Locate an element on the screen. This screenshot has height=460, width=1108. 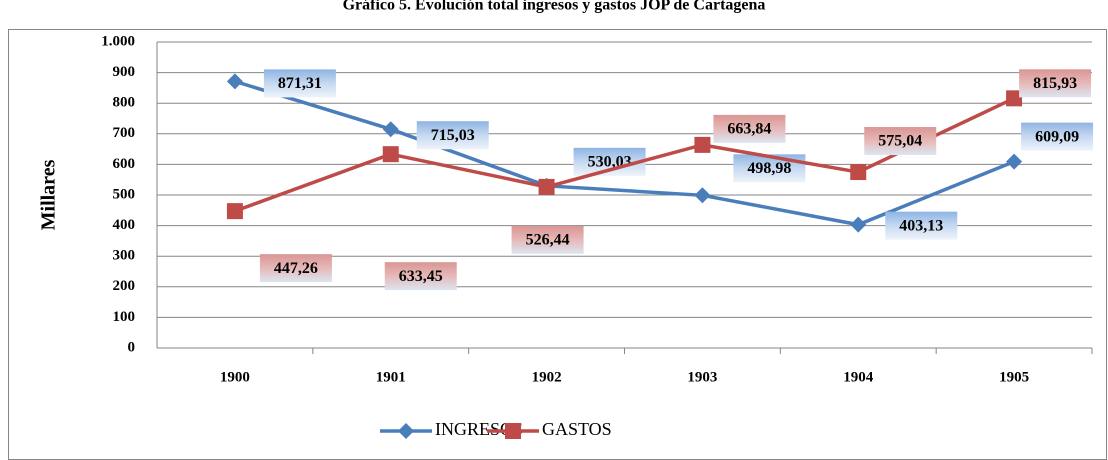
x-tick-label: 1904 is located at coordinates (858, 377).